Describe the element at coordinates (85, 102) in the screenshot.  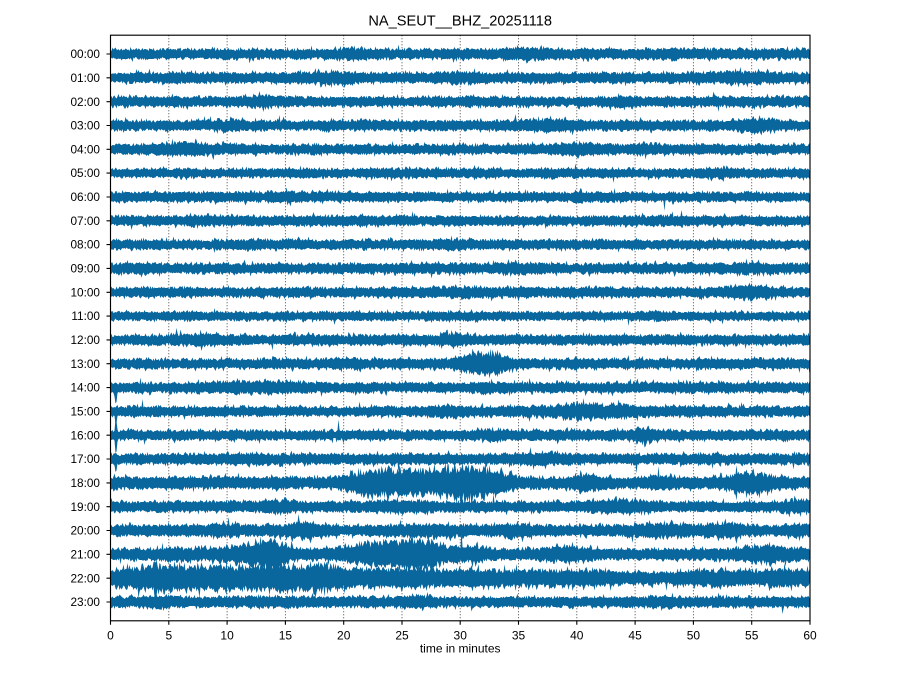
I see `svg-text: 02:00` at that location.